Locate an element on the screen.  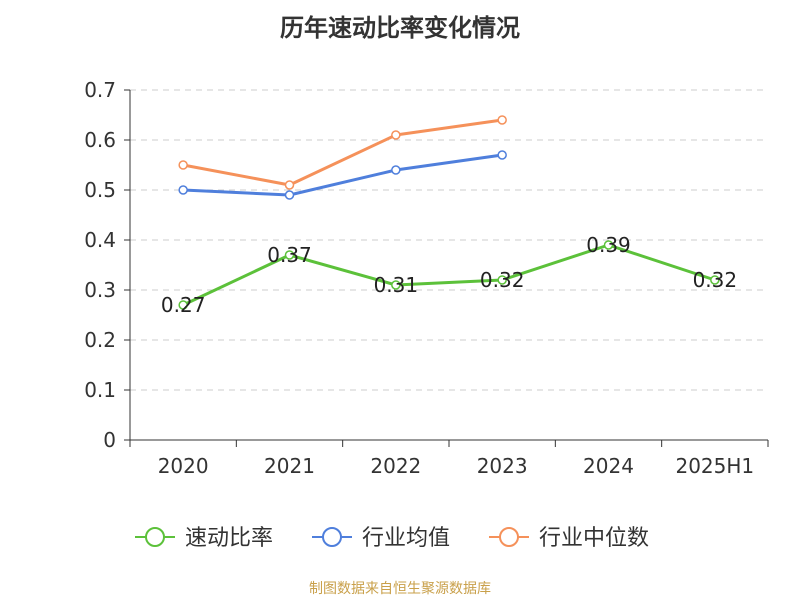
data-label: 0.27 is located at coordinates (183, 305).